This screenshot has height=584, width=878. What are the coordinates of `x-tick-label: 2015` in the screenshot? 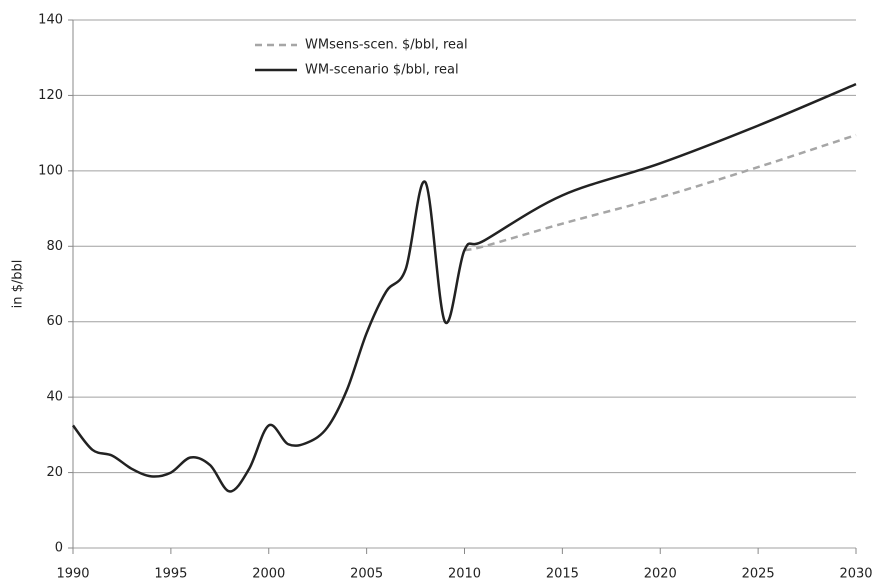 It's located at (562, 574).